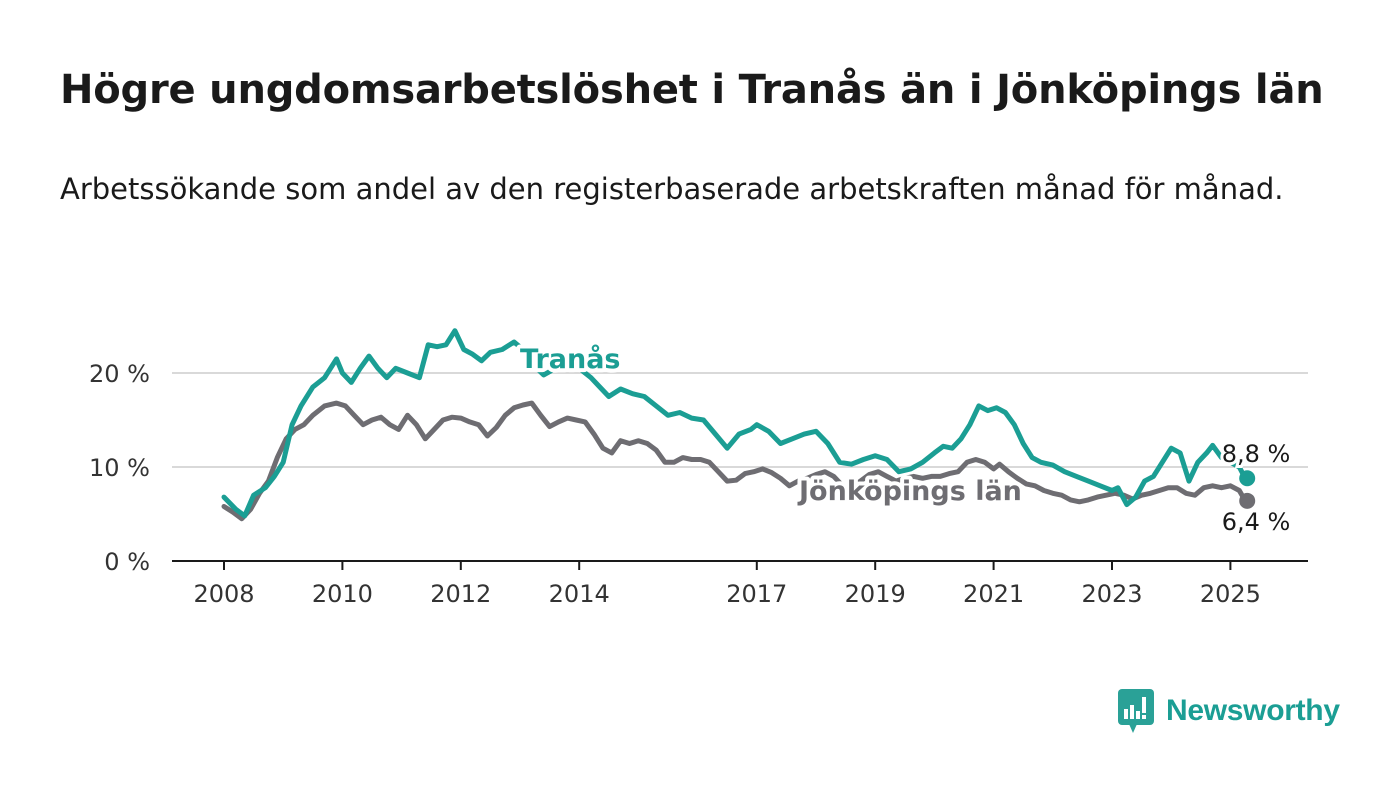 Image resolution: width=1400 pixels, height=794 pixels. What do you see at coordinates (1136, 711) in the screenshot?
I see `newsworthy-chart-icon` at bounding box center [1136, 711].